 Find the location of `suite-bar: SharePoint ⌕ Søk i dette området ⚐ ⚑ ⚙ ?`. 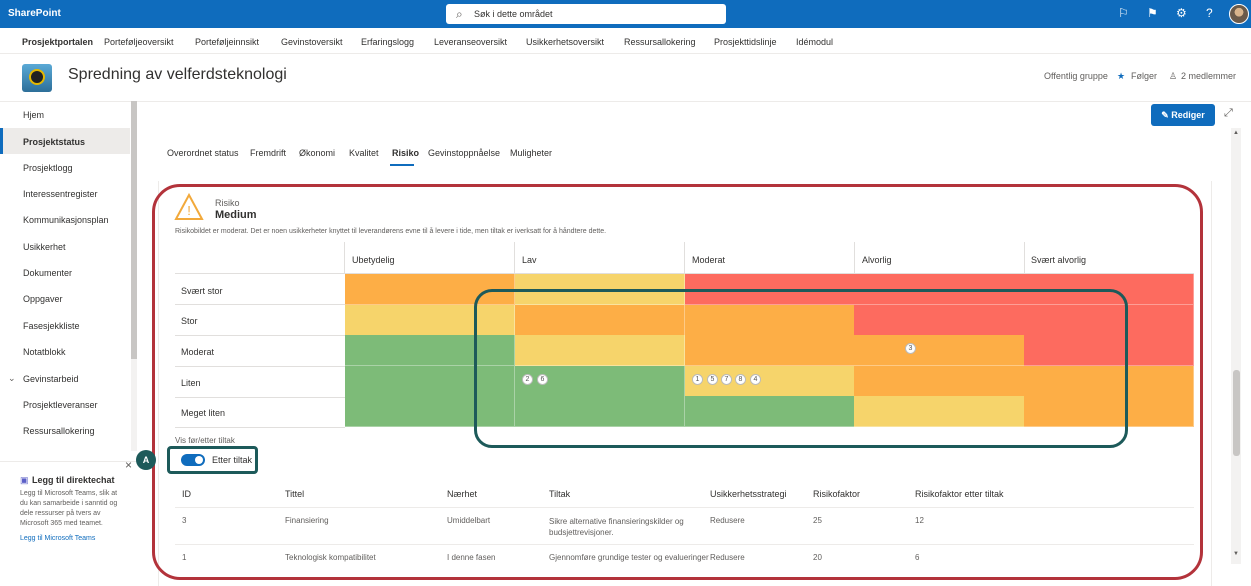

suite-bar: SharePoint ⌕ Søk i dette området ⚐ ⚑ ⚙ ? is located at coordinates (625, 14).